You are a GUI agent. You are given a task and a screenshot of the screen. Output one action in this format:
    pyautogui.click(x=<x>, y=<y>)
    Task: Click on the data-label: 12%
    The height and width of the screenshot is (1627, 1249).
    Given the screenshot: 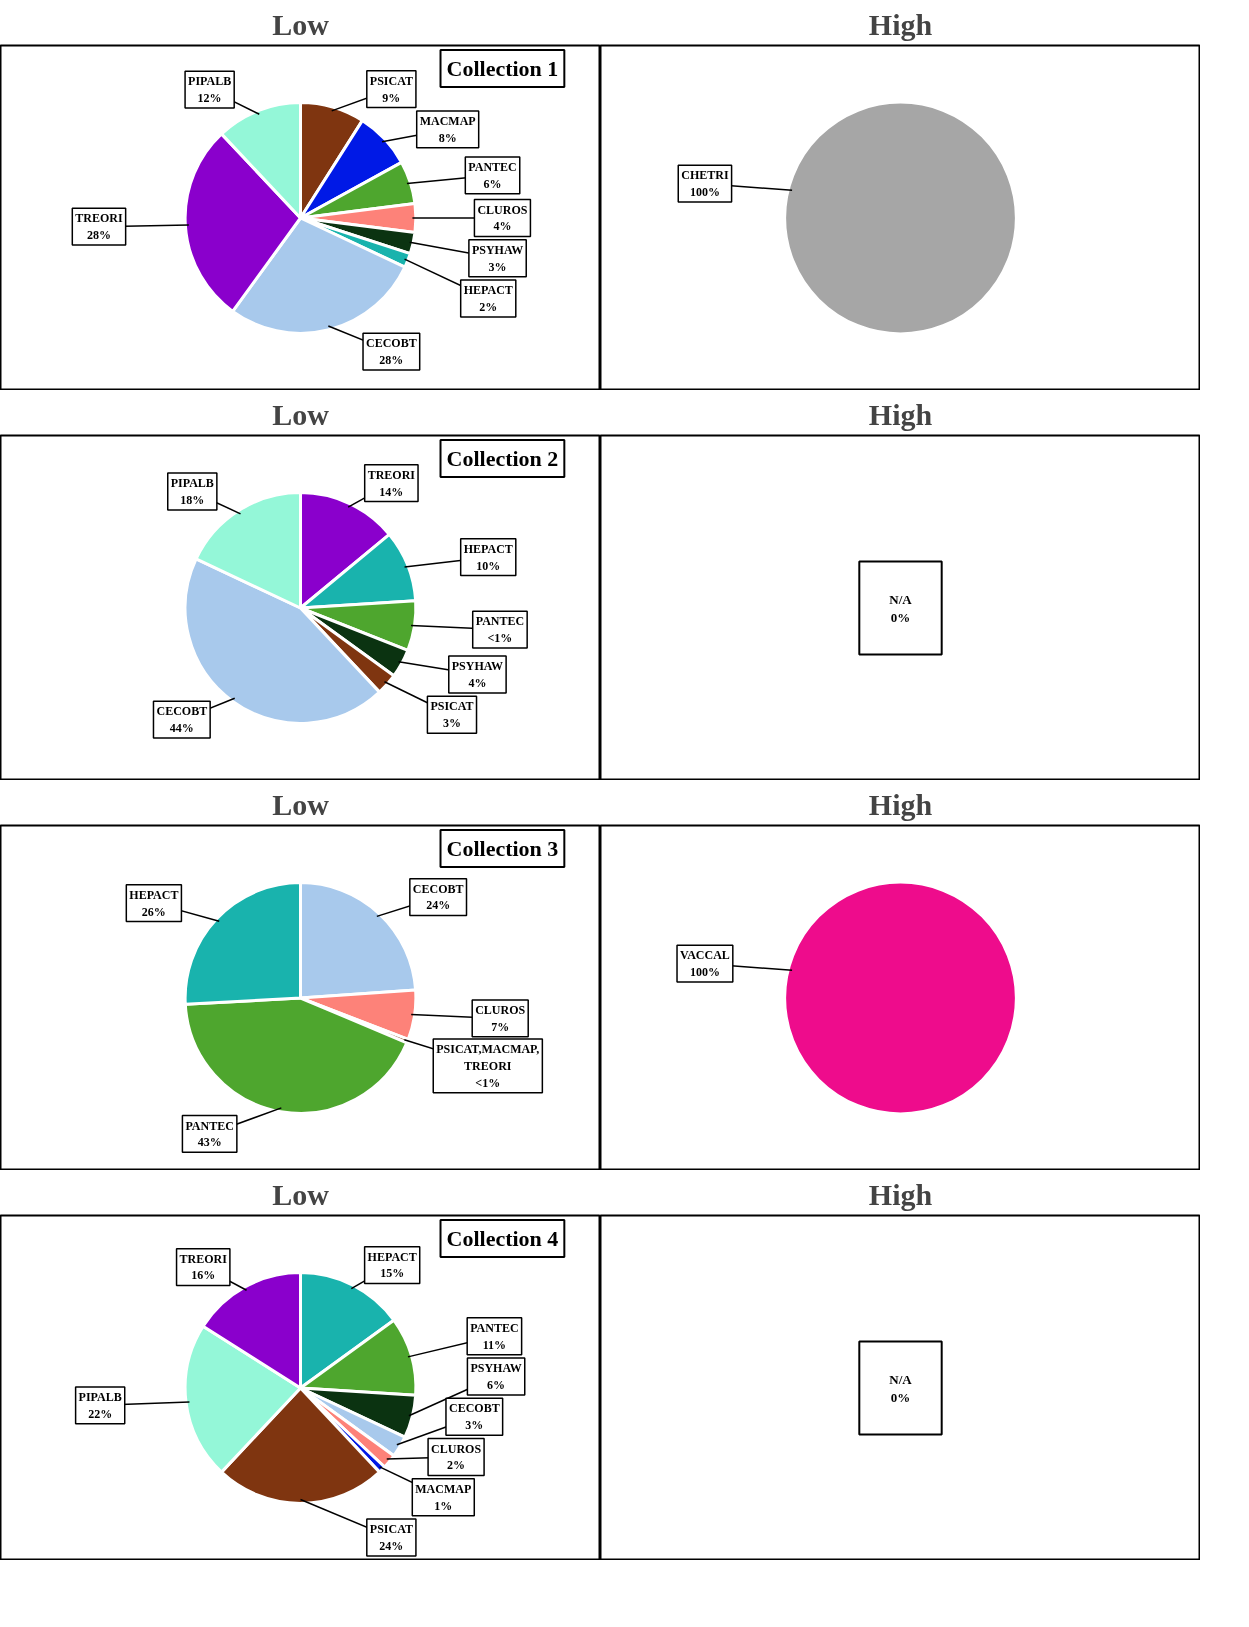 What is the action you would take?
    pyautogui.click(x=209, y=98)
    